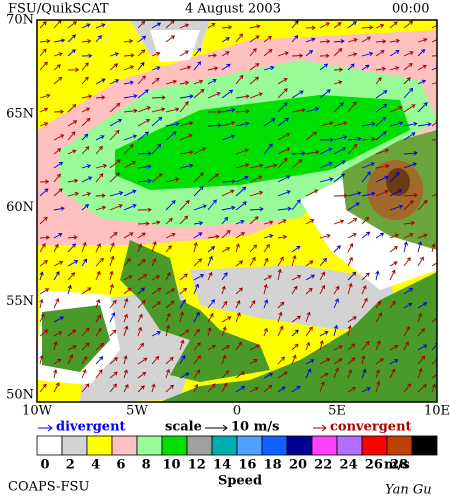 The width and height of the screenshot is (450, 504). What do you see at coordinates (337, 411) in the screenshot?
I see `lon-label: 5E` at bounding box center [337, 411].